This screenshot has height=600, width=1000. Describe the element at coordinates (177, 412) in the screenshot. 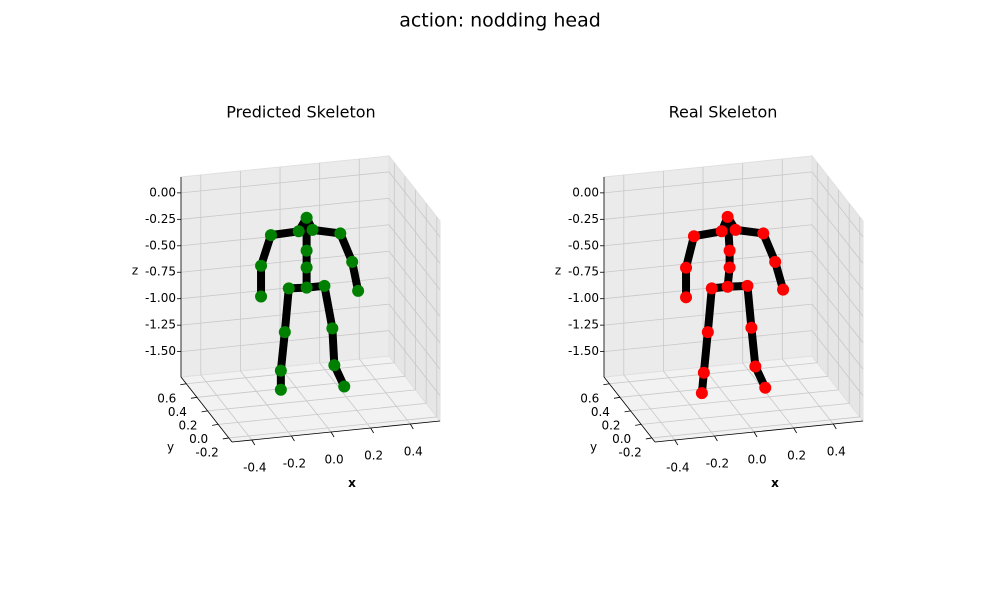

I see `y-tick-label: 0.4` at that location.